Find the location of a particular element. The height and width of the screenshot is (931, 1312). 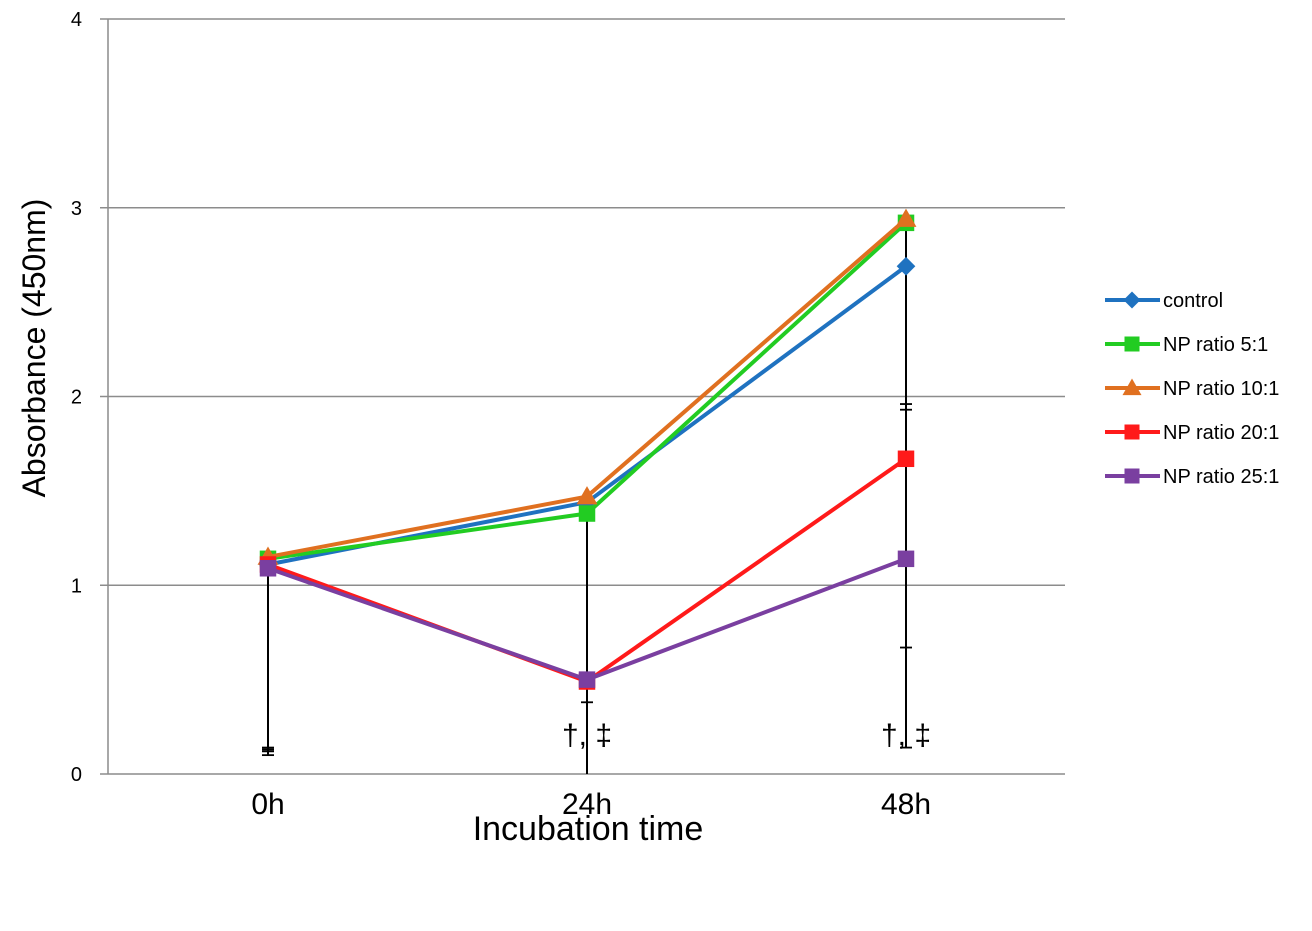

legend-item: NP ratio 25:1 is located at coordinates (1192, 477).